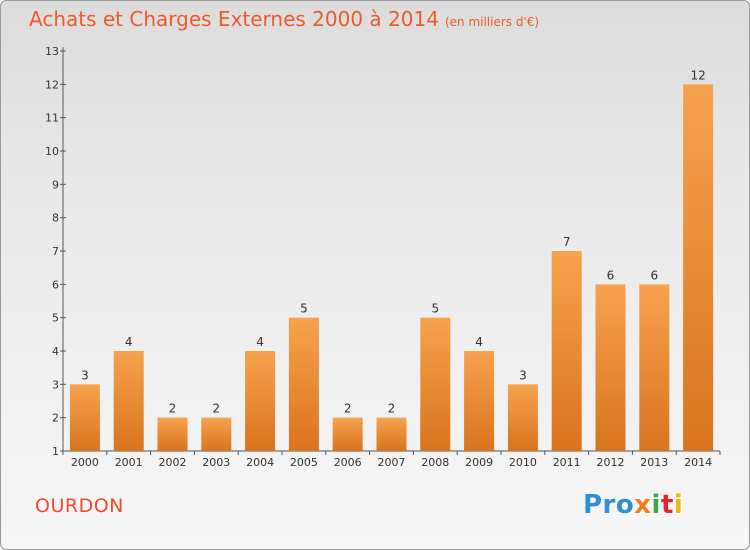 This screenshot has height=550, width=750. What do you see at coordinates (55, 218) in the screenshot?
I see `y-tick-label: 8` at bounding box center [55, 218].